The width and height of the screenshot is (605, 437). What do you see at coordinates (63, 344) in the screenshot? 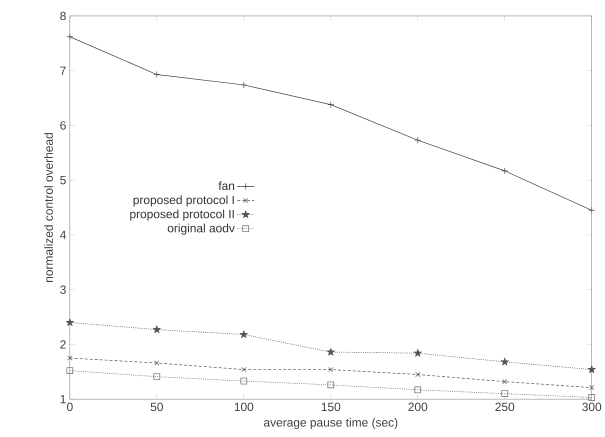
I see `y-tick-label: 2` at bounding box center [63, 344].